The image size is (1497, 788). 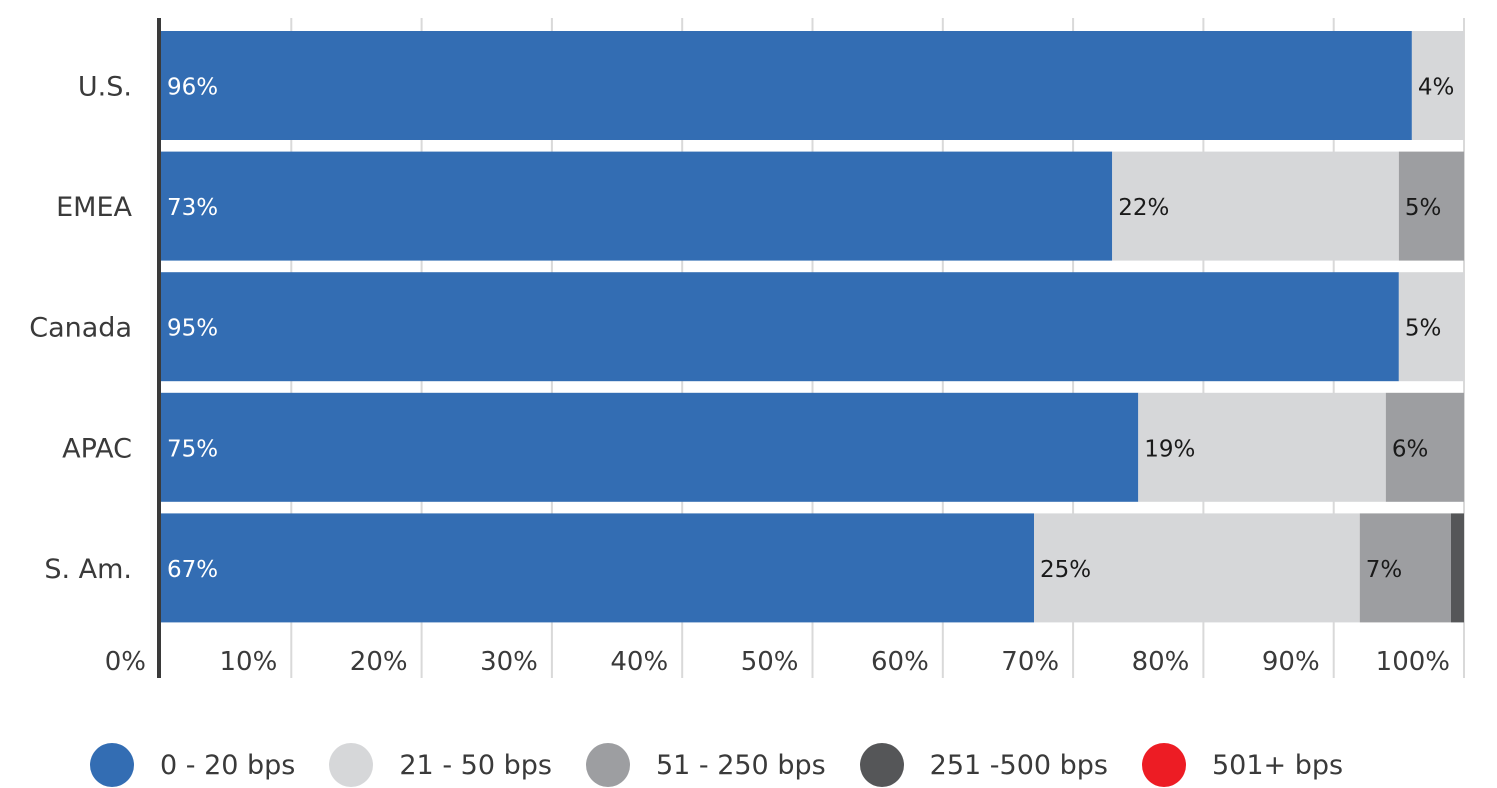 I want to click on x-tick-label: 10%, so click(x=249, y=662).